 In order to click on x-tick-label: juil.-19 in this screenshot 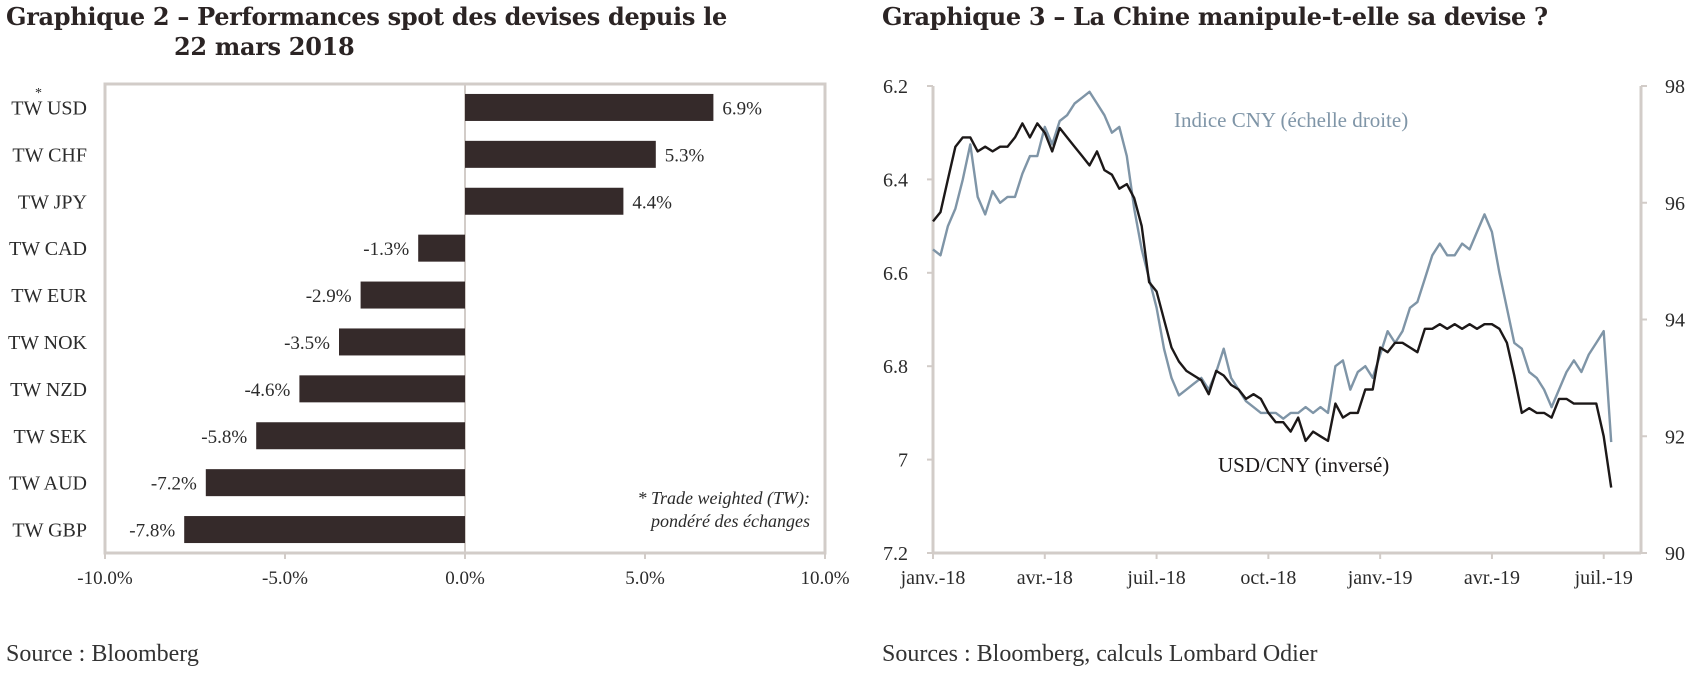, I will do `click(1603, 578)`.